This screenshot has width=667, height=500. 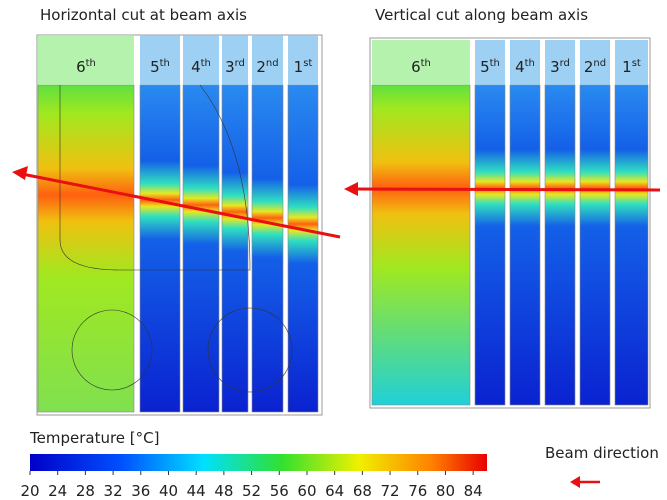 What do you see at coordinates (168, 491) in the screenshot?
I see `tick-label: 40` at bounding box center [168, 491].